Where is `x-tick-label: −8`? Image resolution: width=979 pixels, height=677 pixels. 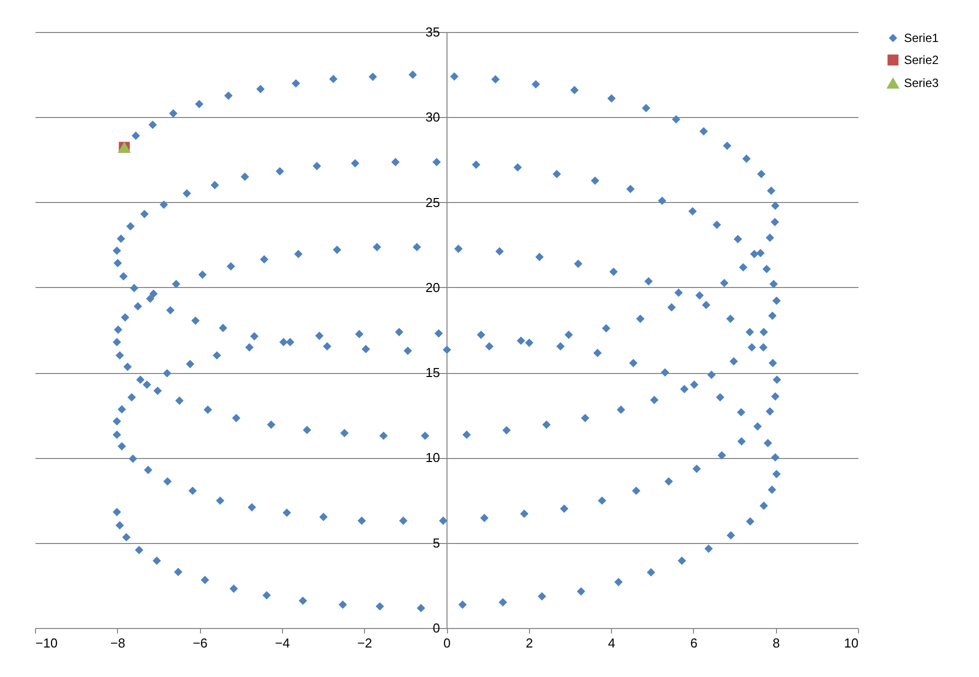
x-tick-label: −8 is located at coordinates (118, 643).